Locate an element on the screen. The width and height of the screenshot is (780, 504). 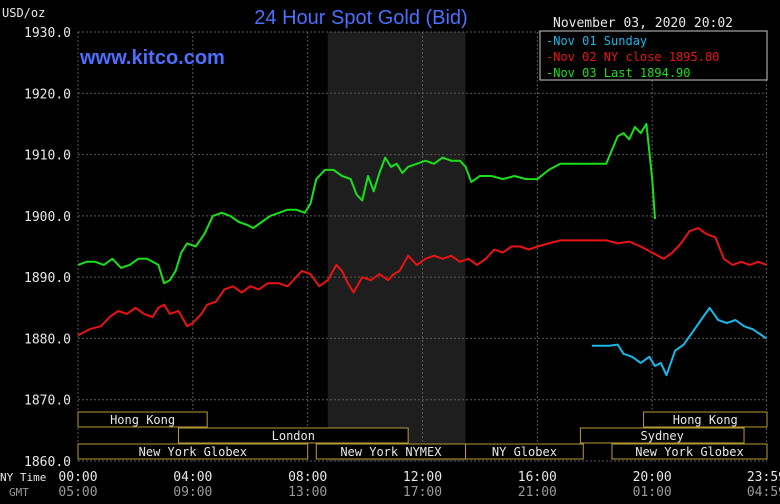
x-tick-label-gmt: 17:00 is located at coordinates (422, 492).